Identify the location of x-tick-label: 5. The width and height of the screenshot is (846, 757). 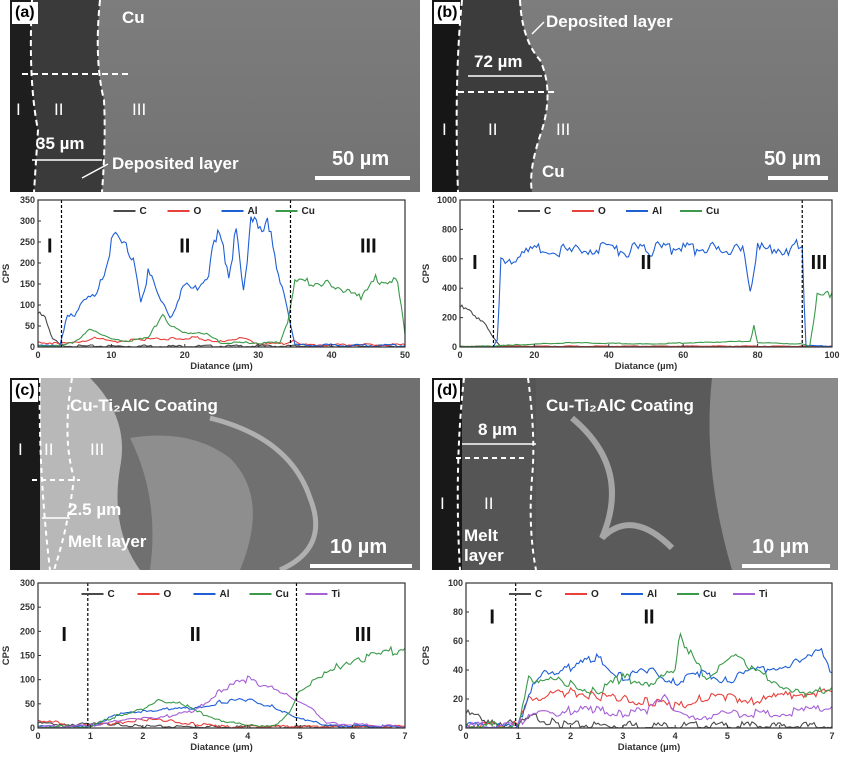
(300, 736).